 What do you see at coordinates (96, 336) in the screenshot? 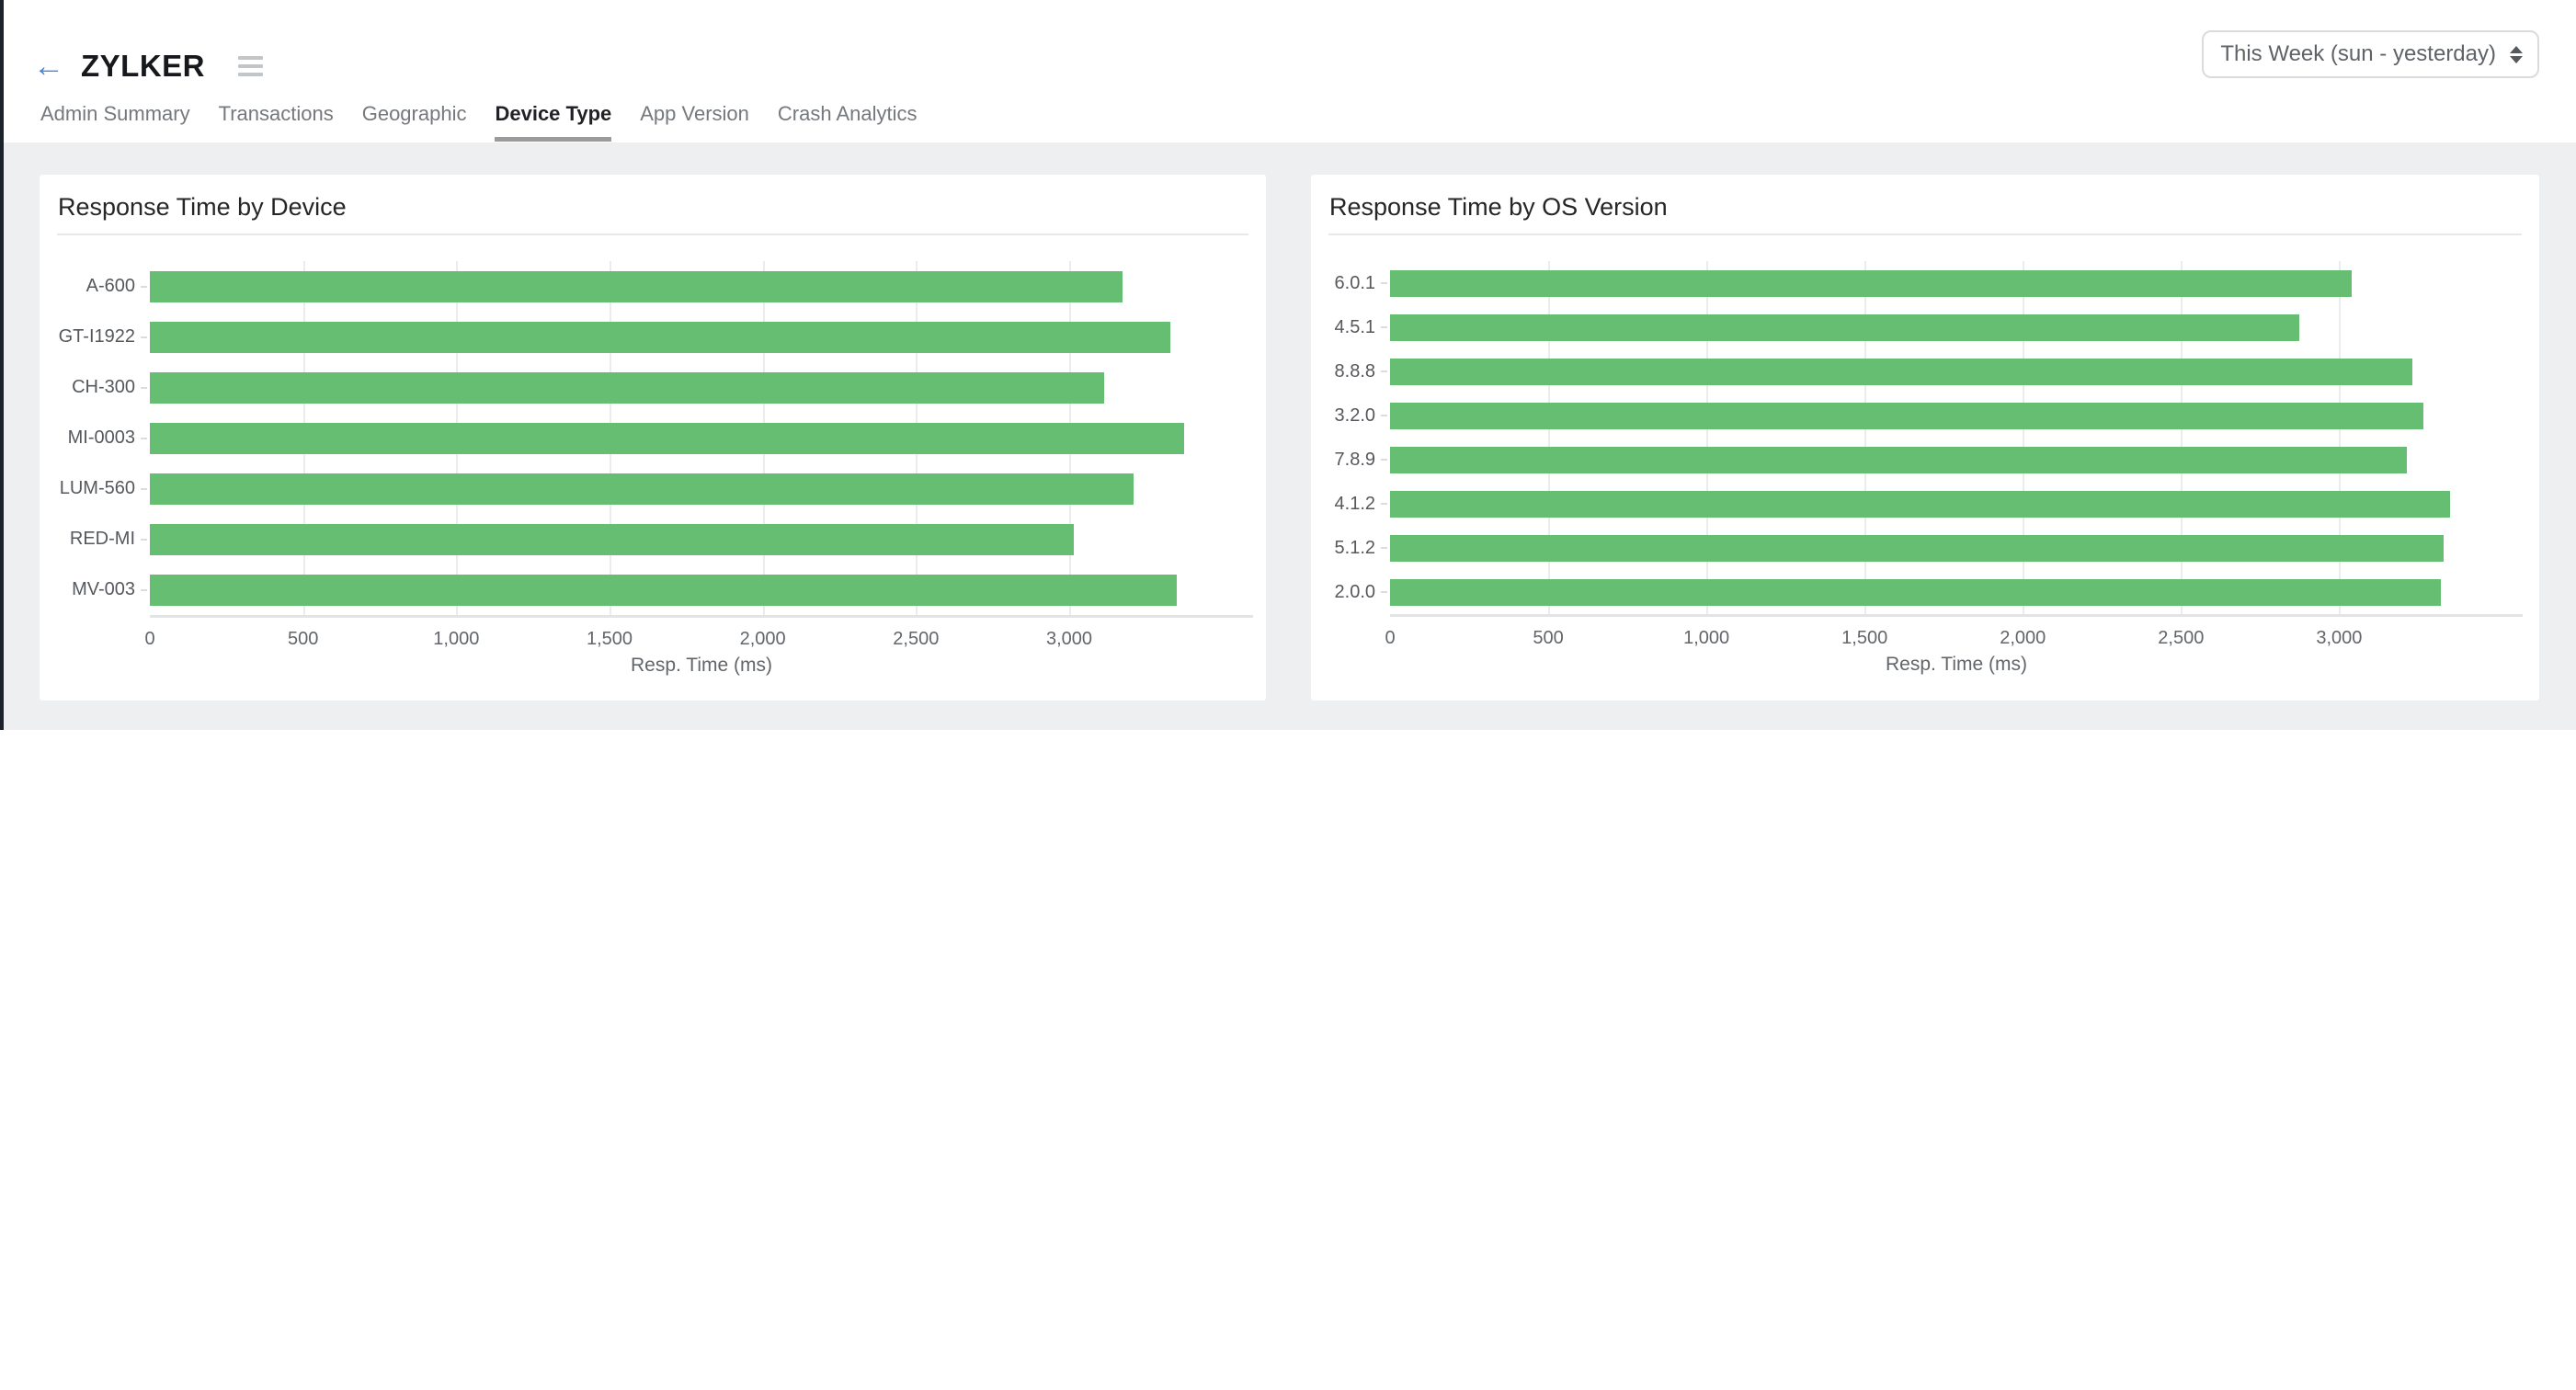
I see `y-axis-label: GT-I1922` at bounding box center [96, 336].